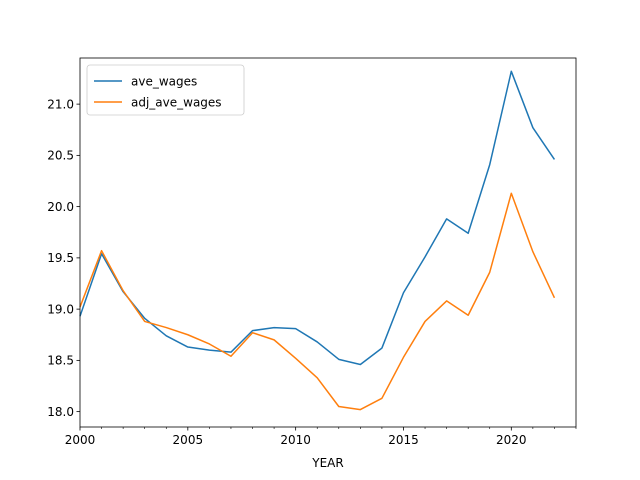  I want to click on y-tick-label: 21.0, so click(60, 104).